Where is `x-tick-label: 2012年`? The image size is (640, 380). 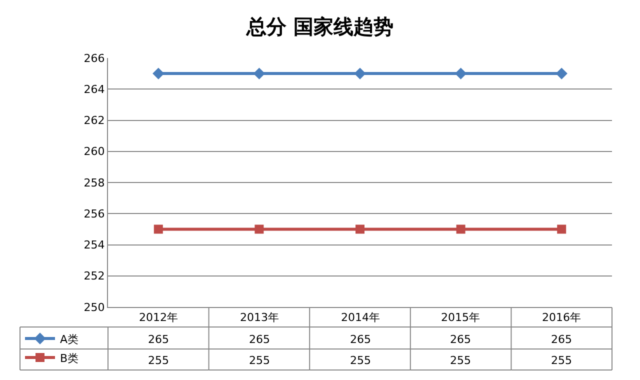 x-tick-label: 2012年 is located at coordinates (158, 317).